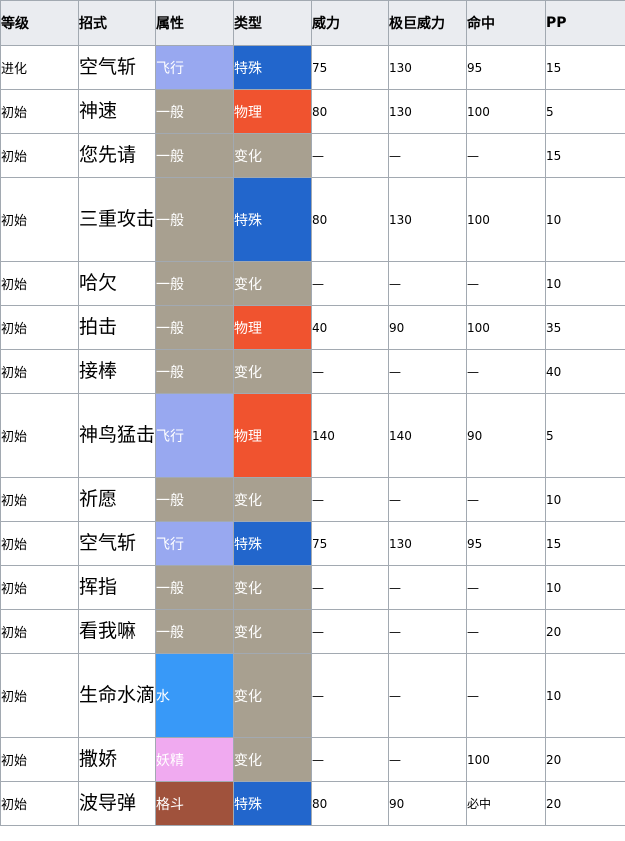 Image resolution: width=625 pixels, height=841 pixels. What do you see at coordinates (117, 23) in the screenshot?
I see `header-move: 招式` at bounding box center [117, 23].